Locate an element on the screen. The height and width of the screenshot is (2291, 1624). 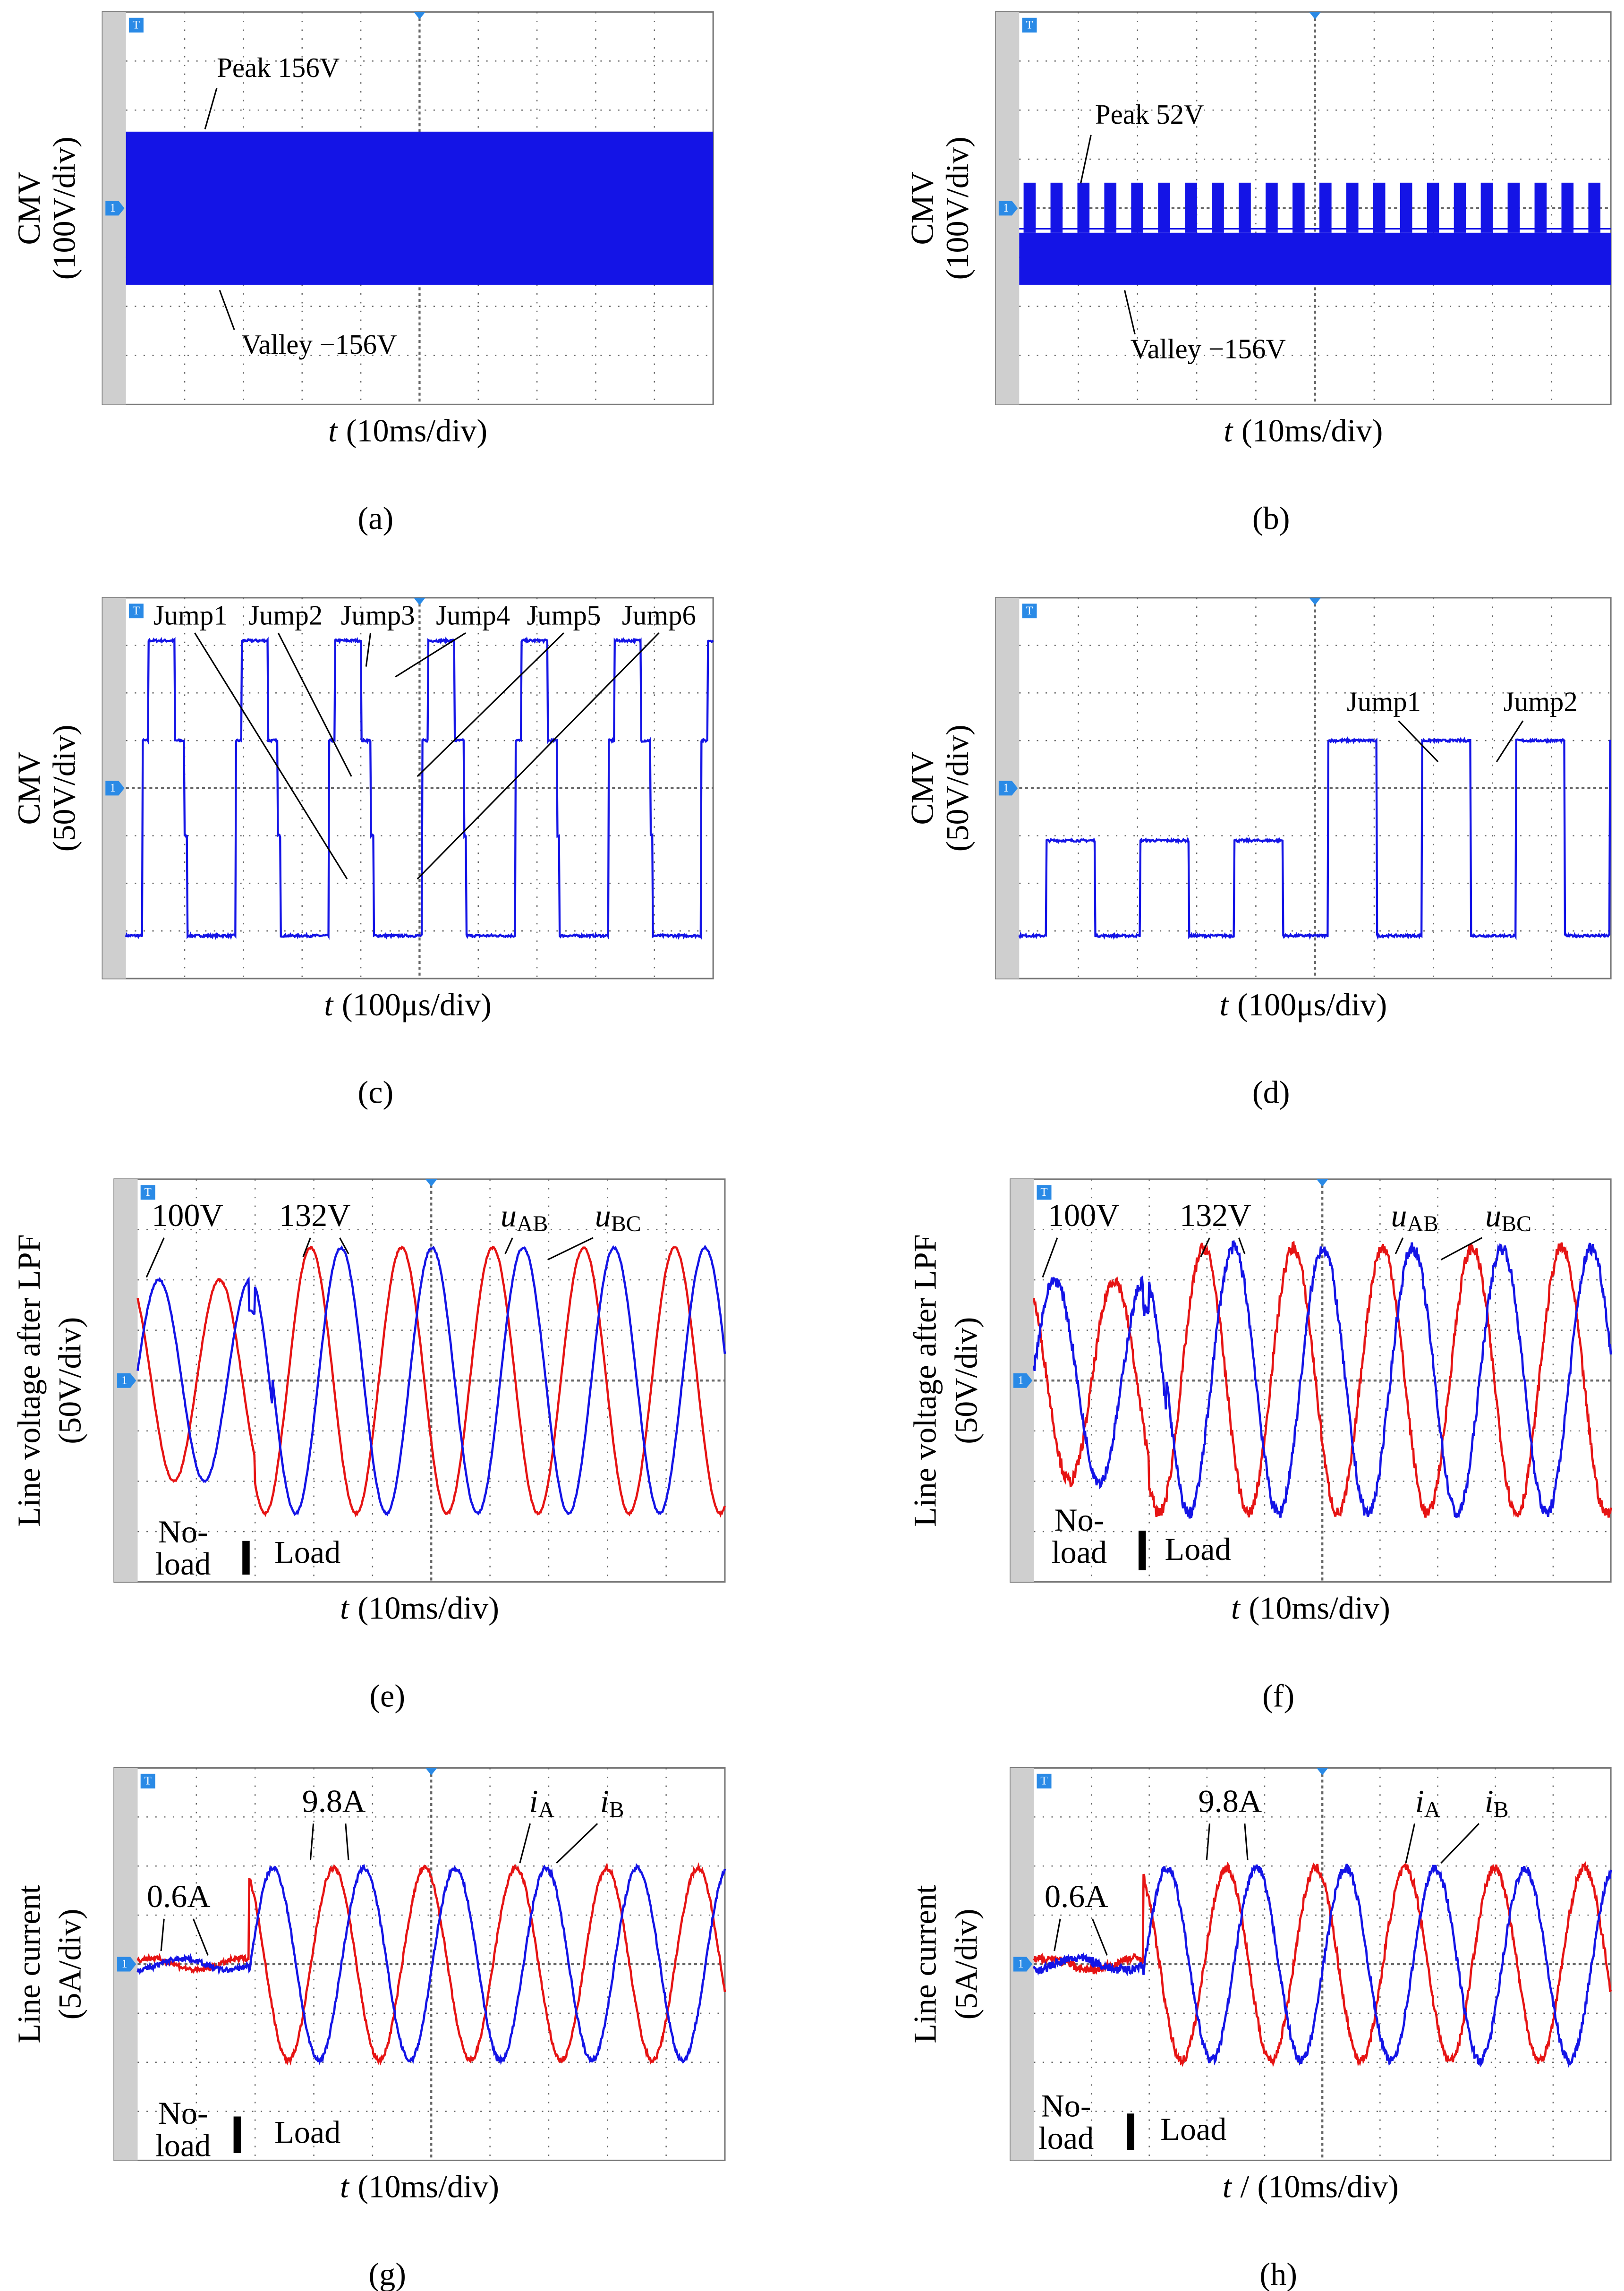
waveform-band is located at coordinates (1315, 258).